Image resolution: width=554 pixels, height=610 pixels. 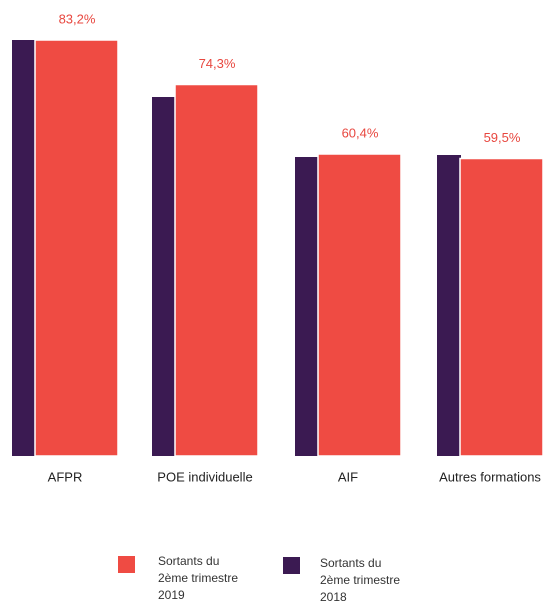 I want to click on value-label: 59,5%, so click(x=502, y=137).